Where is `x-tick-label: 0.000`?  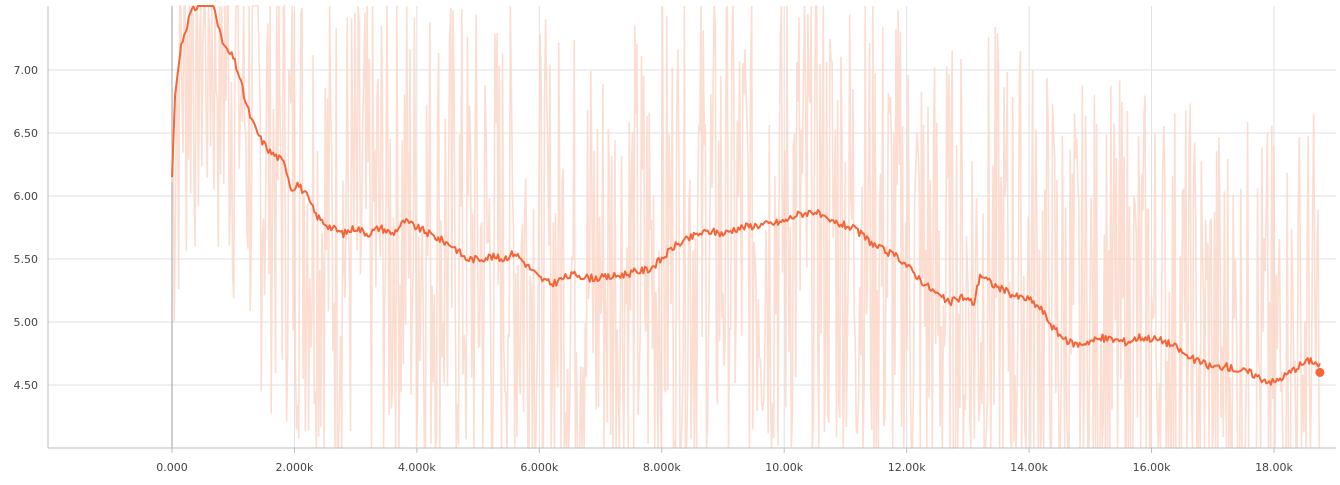 x-tick-label: 0.000 is located at coordinates (172, 467).